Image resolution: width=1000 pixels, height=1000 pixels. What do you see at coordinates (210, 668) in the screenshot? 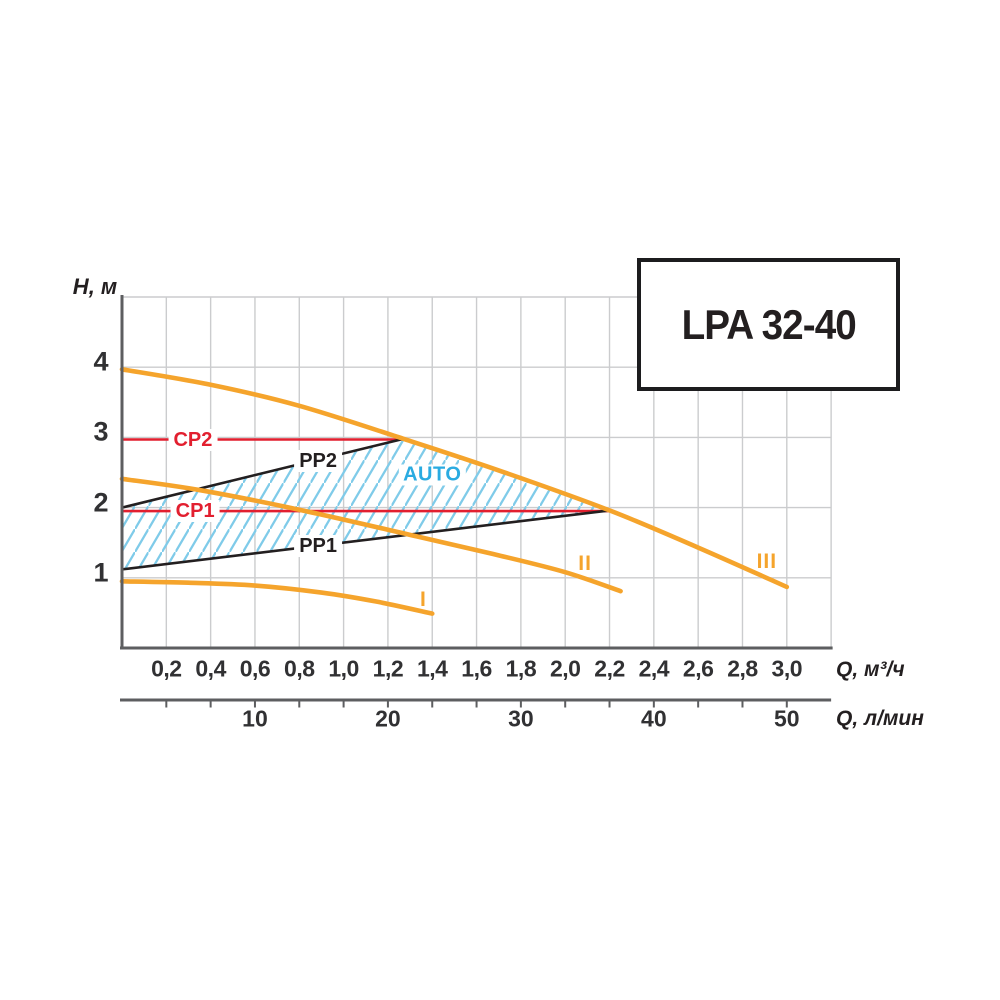
I see `x-tick-label-m3h: 0,4` at bounding box center [210, 668].